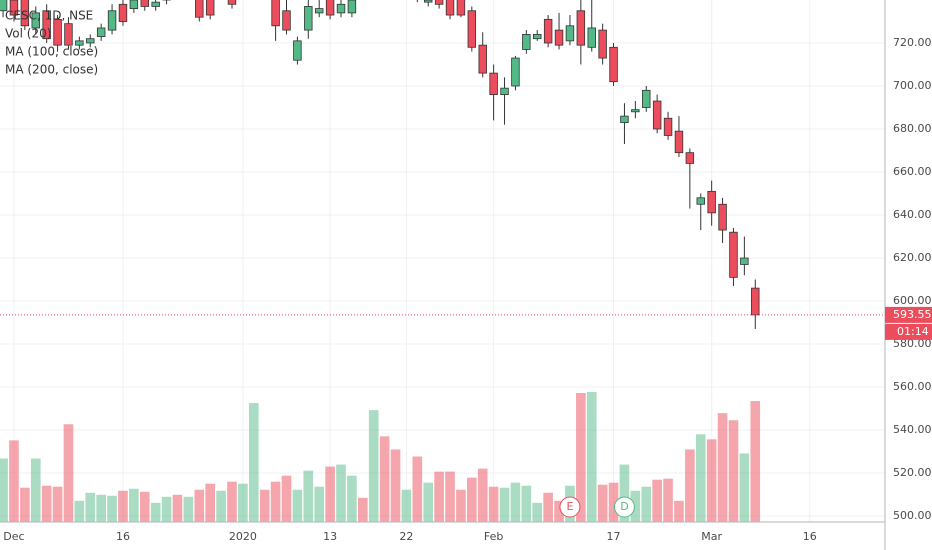 This screenshot has width=932, height=550. What do you see at coordinates (912, 343) in the screenshot?
I see `y-tick-label: 580.00` at bounding box center [912, 343].